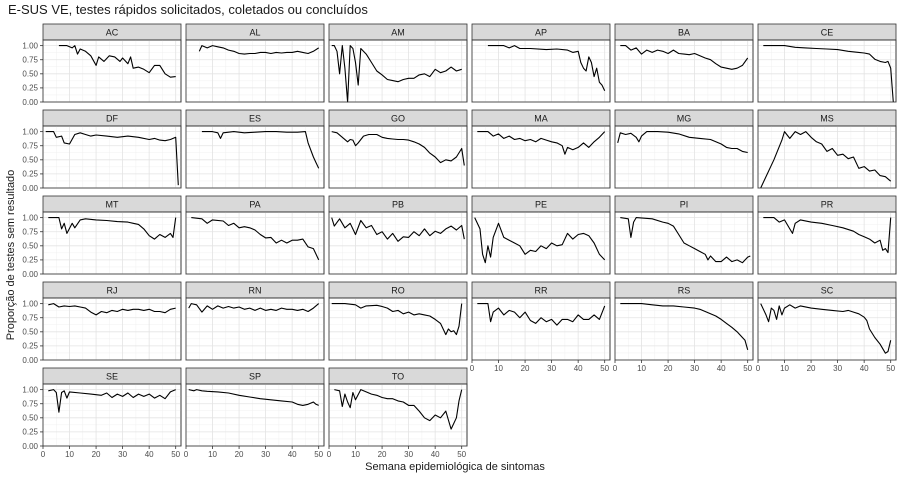 The width and height of the screenshot is (900, 485). I want to click on facet-strip-label: DF, so click(112, 119).